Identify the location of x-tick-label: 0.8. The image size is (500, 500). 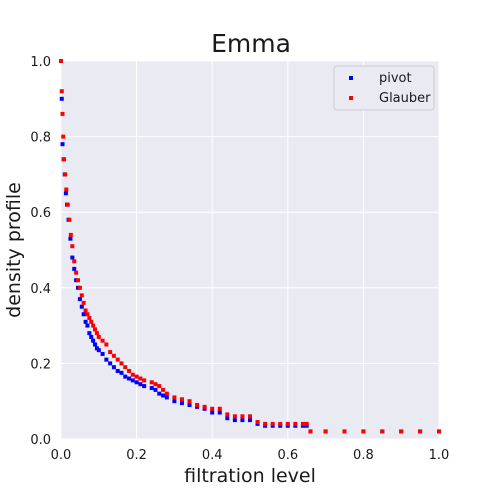
(363, 455).